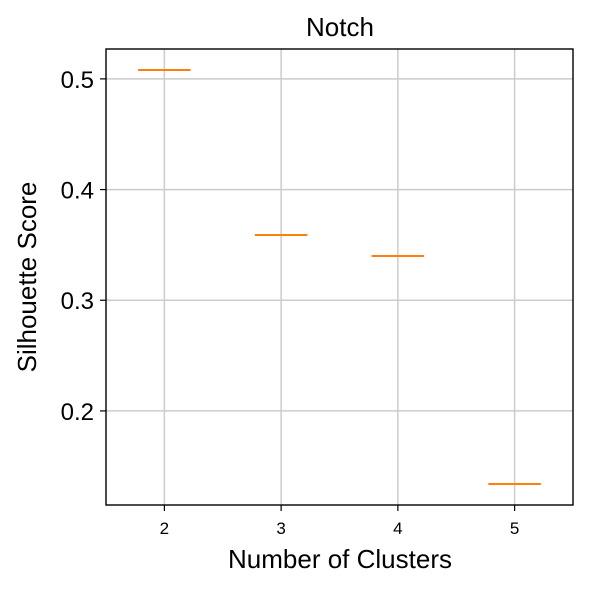 The height and width of the screenshot is (590, 589). I want to click on x-tick-label-5: 5, so click(514, 528).